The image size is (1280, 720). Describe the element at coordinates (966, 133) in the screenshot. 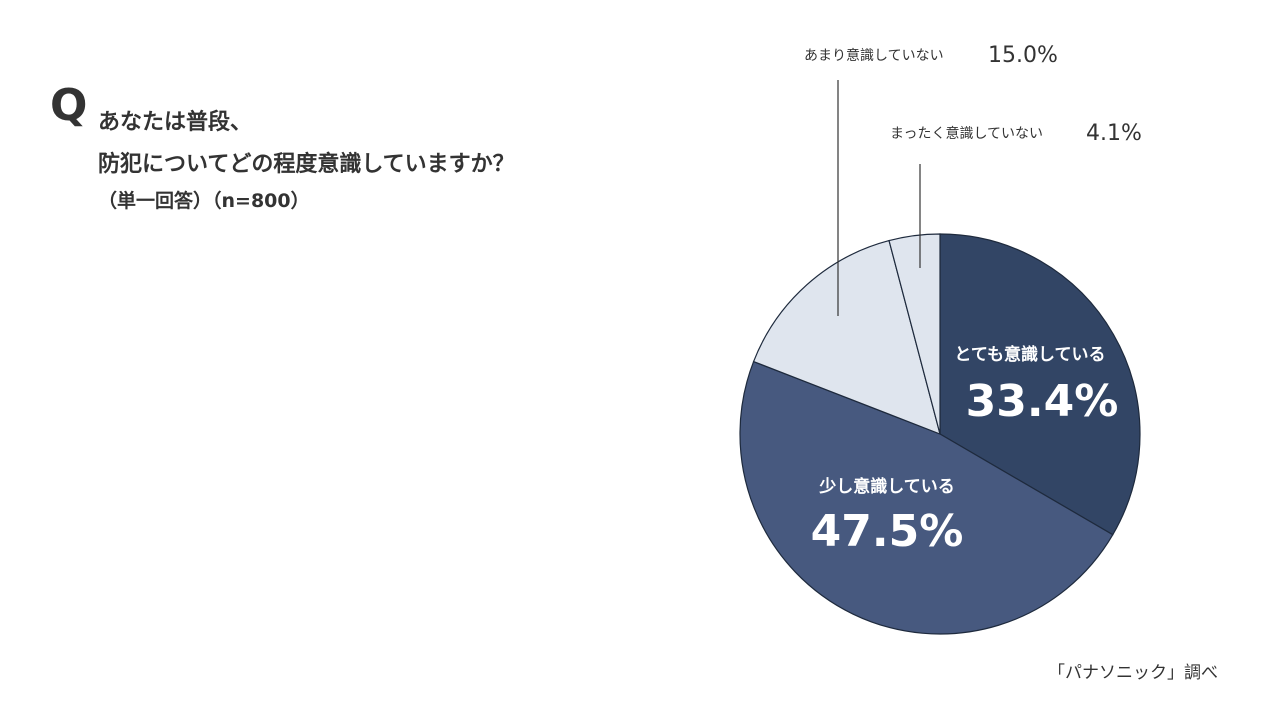

I see `slice-4-label: まったく意識していない` at that location.